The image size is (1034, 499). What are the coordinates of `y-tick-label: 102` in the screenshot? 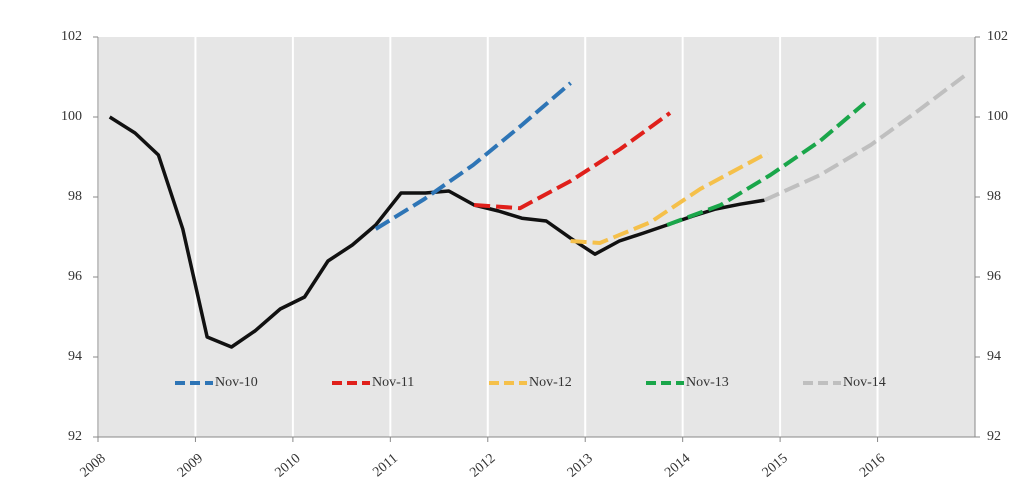 It's located at (71, 36).